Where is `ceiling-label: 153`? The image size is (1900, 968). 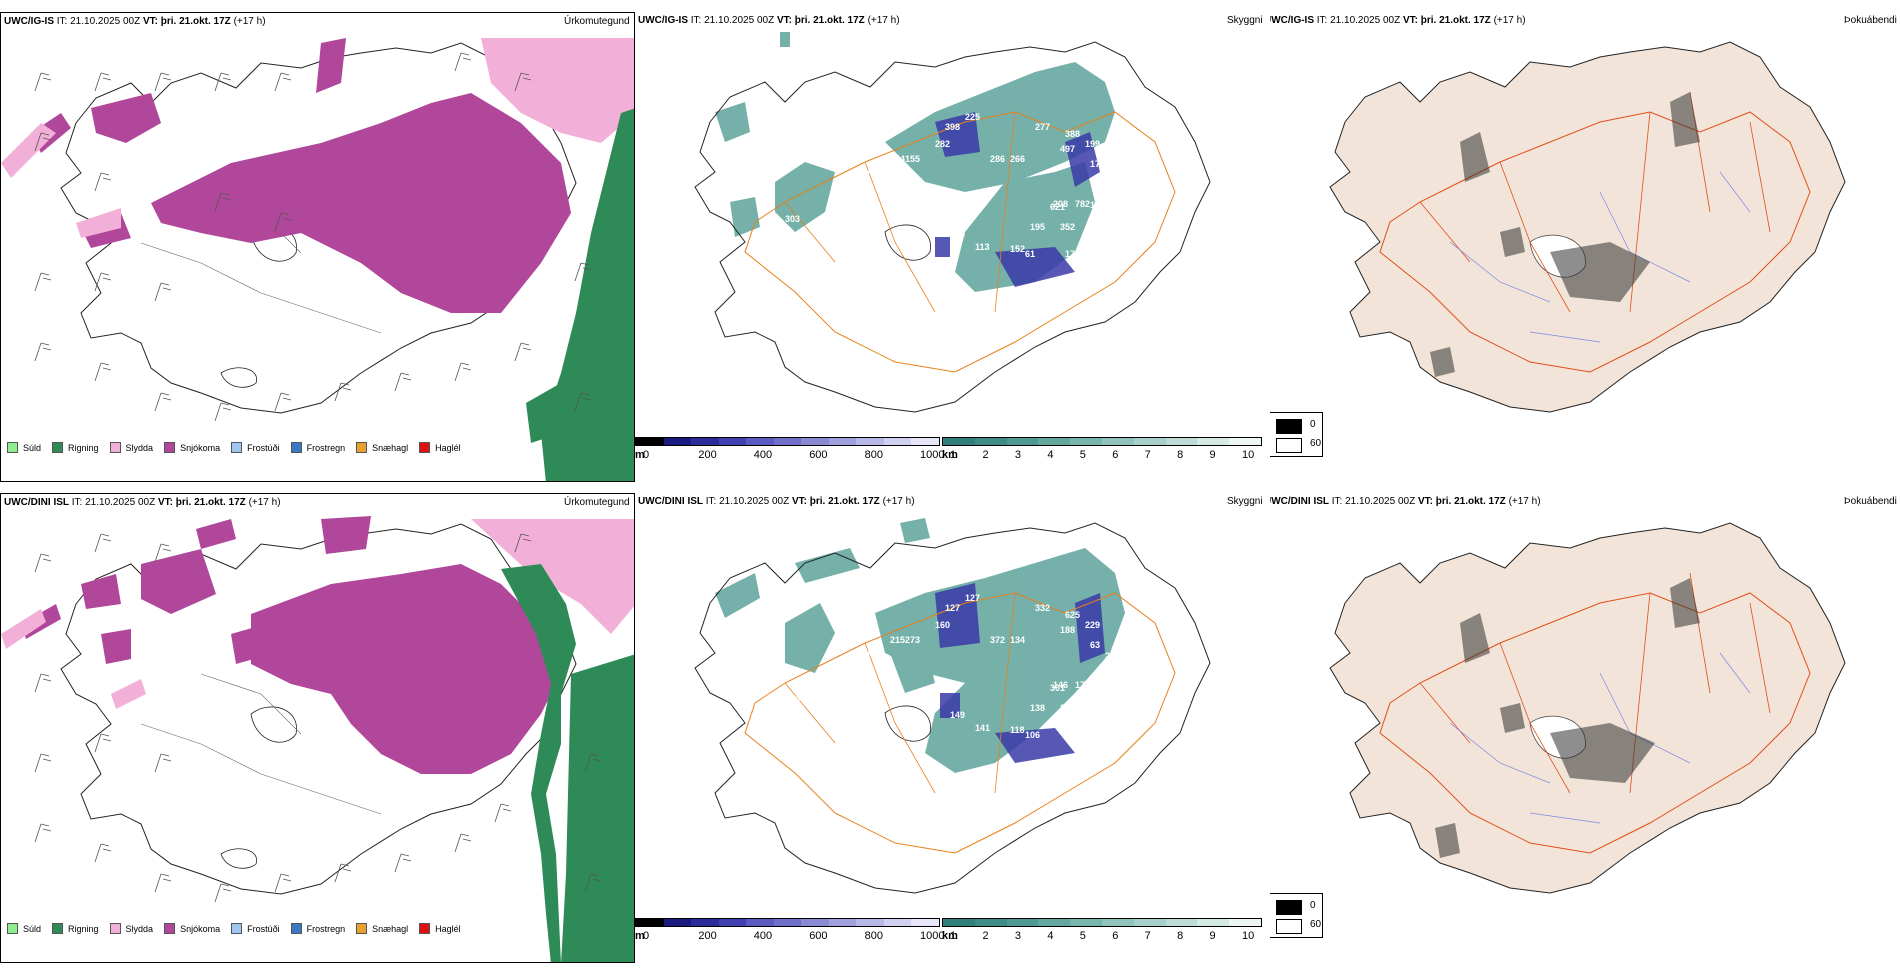 ceiling-label: 153 is located at coordinates (1097, 205).